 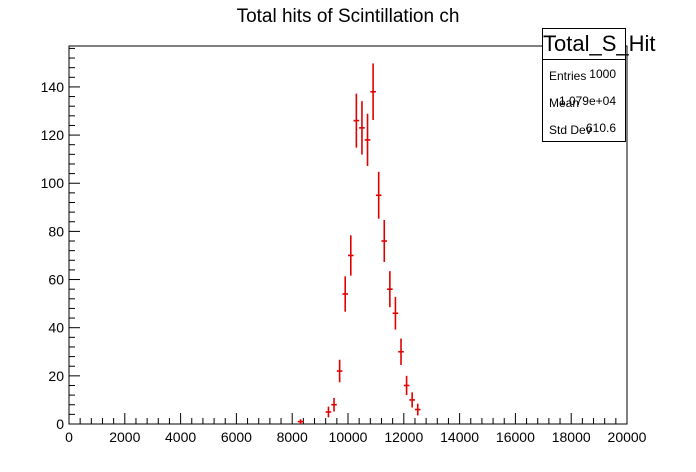 I want to click on x-tick-label: 6000, so click(x=236, y=437).